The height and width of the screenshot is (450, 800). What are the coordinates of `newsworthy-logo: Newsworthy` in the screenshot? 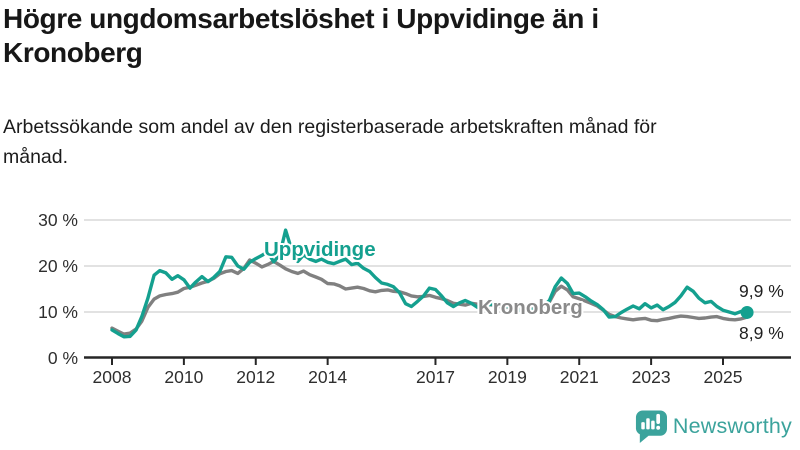 It's located at (713, 426).